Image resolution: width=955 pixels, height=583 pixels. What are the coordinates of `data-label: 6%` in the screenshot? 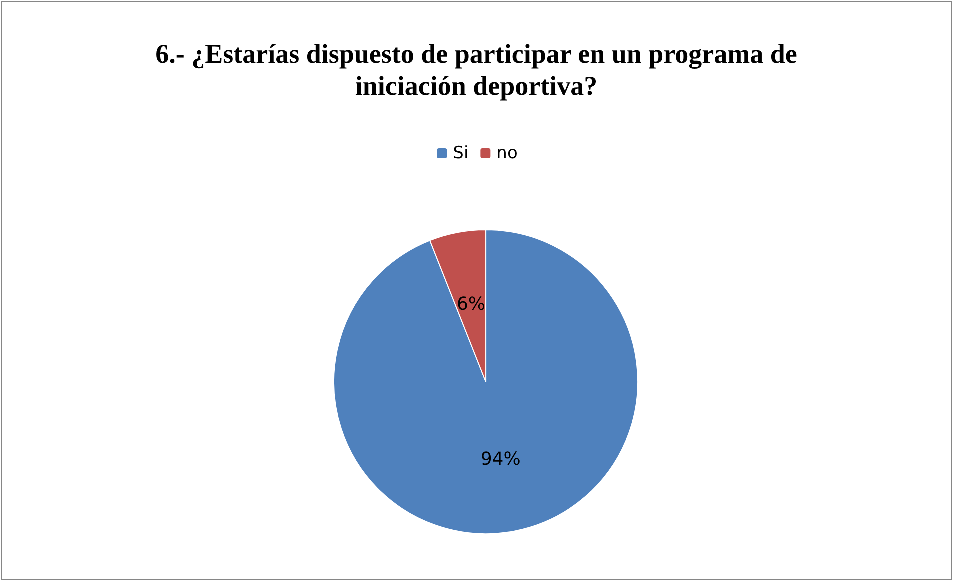 It's located at (471, 304).